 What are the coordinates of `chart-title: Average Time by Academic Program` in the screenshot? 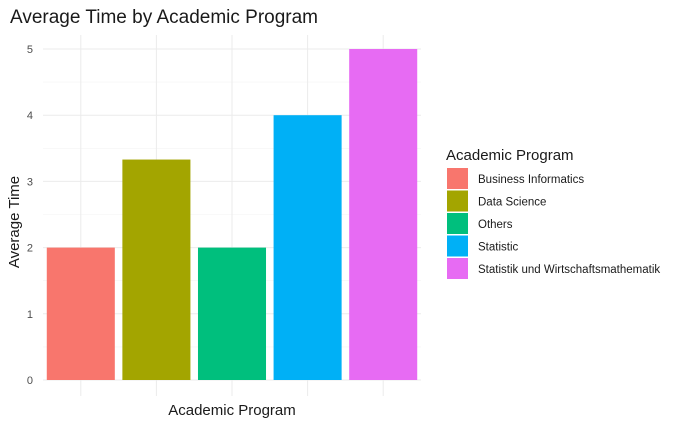 It's located at (164, 17).